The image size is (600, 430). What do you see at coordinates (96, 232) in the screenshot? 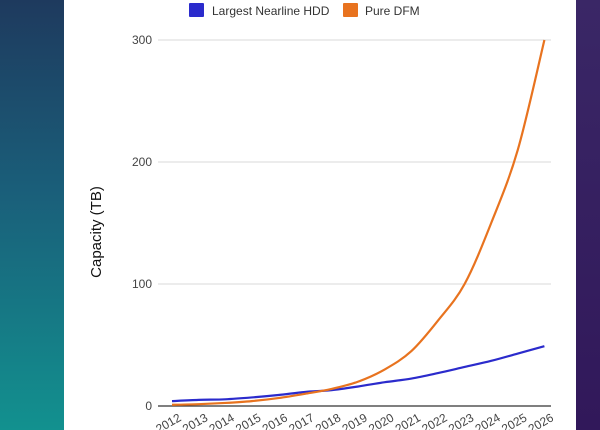
I see `y-axis-title: Capacity (TB)` at bounding box center [96, 232].